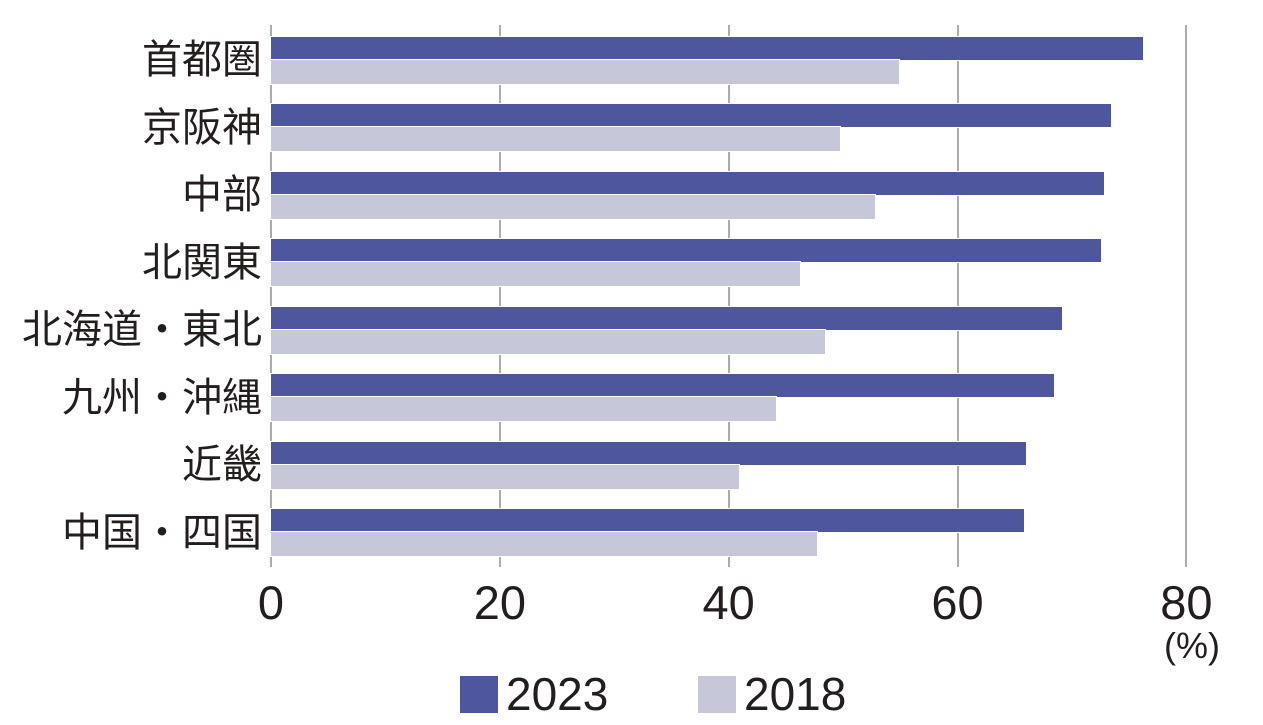  What do you see at coordinates (707, 48) in the screenshot?
I see `bar-2023-row0` at bounding box center [707, 48].